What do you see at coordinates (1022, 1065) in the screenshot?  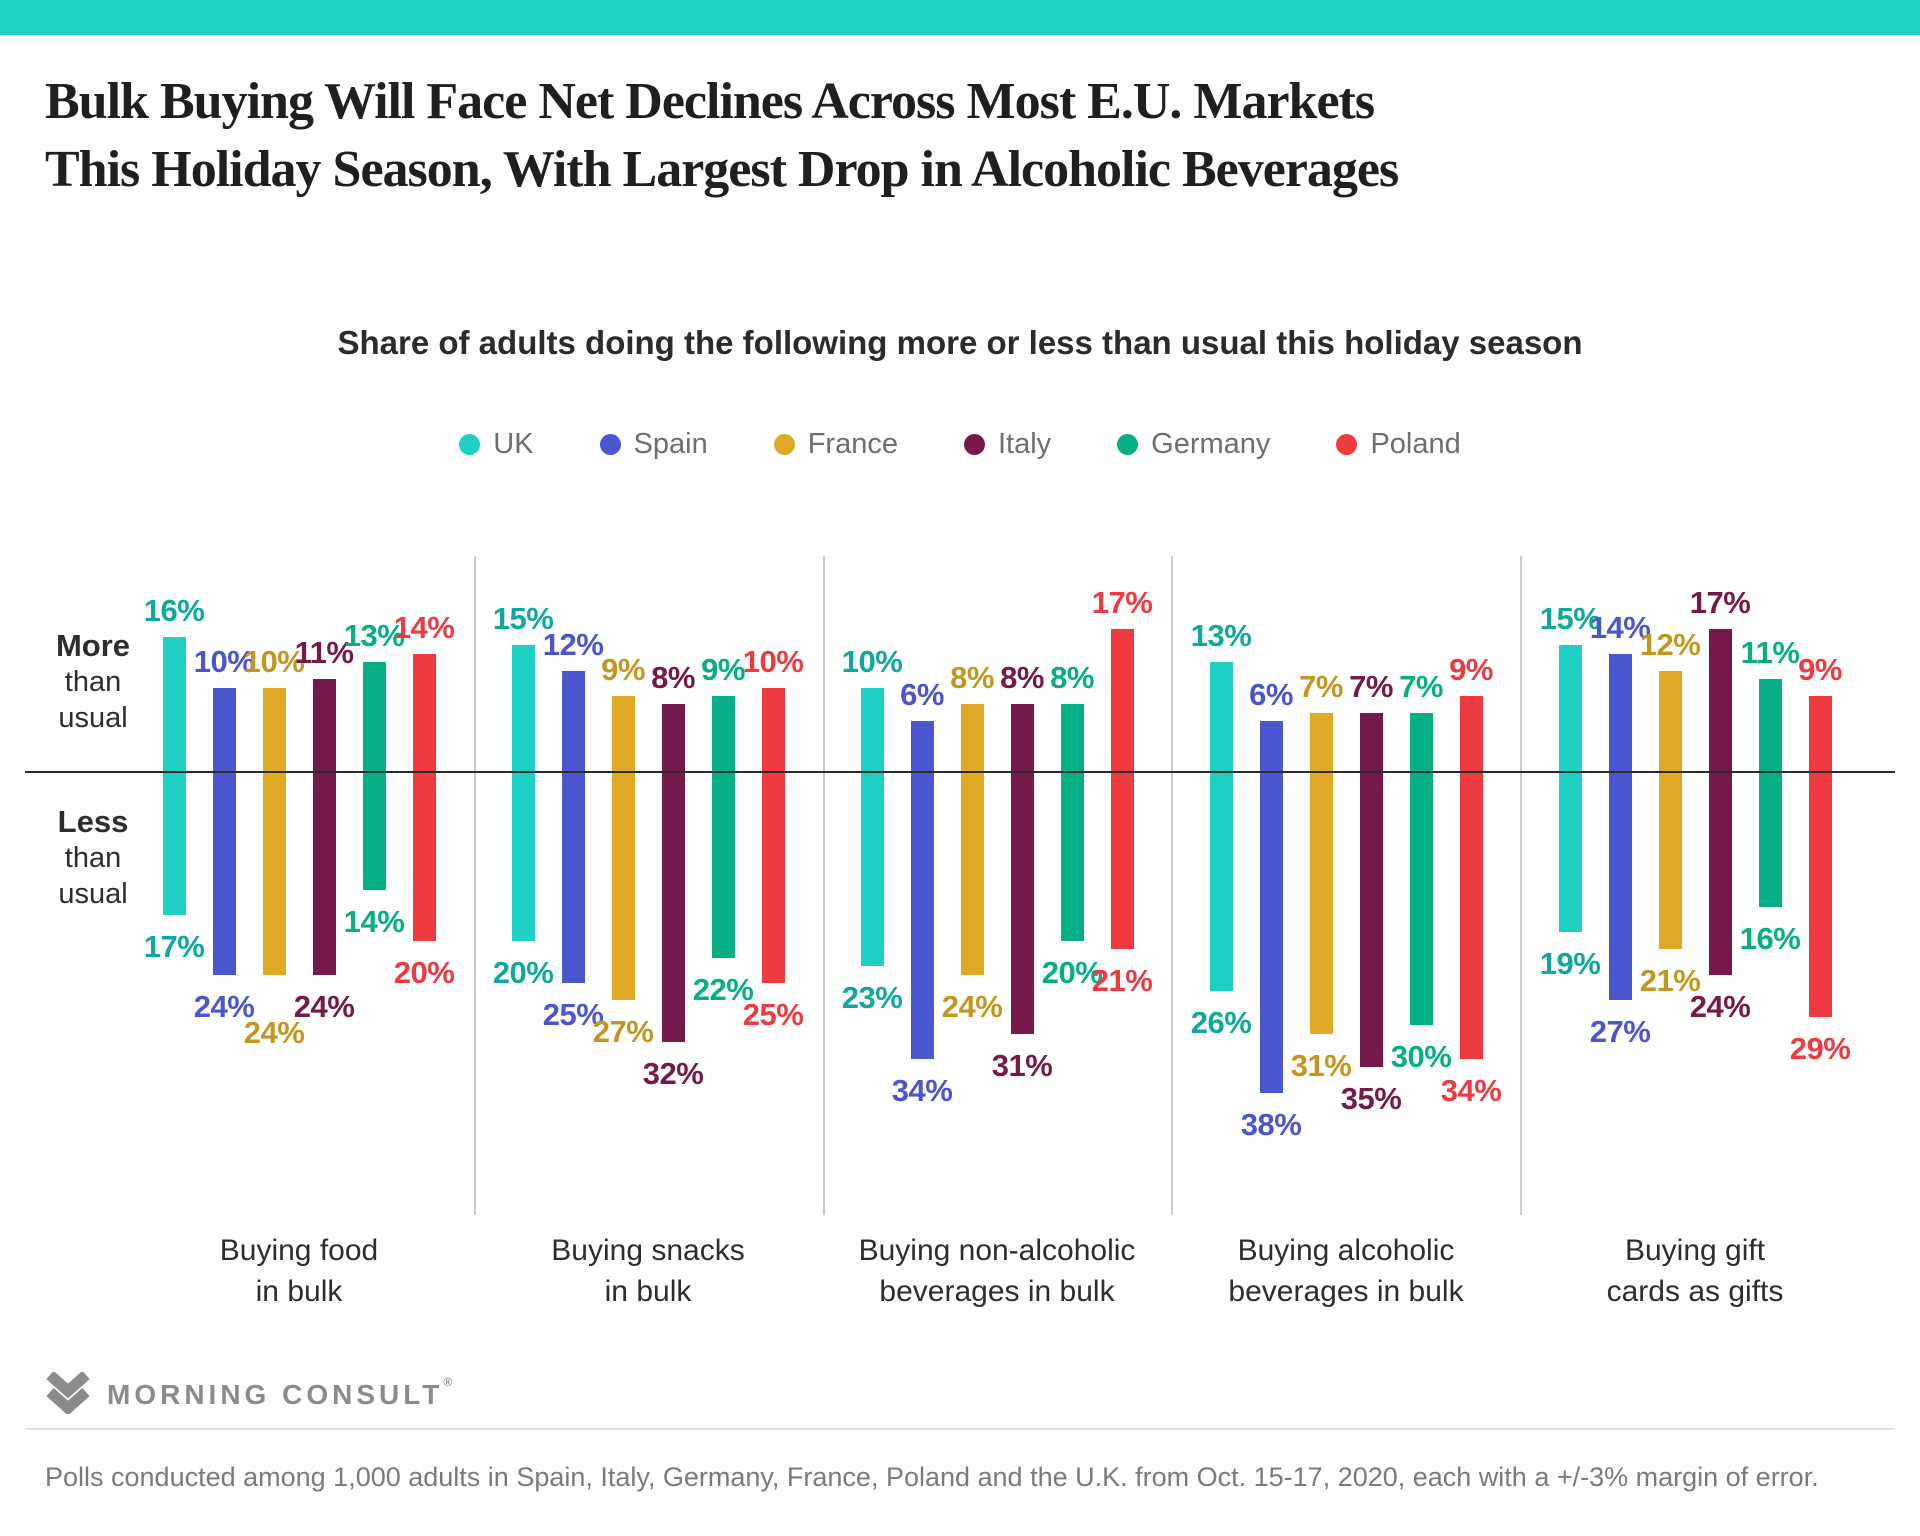 I see `value-less-italy-3: 31%` at bounding box center [1022, 1065].